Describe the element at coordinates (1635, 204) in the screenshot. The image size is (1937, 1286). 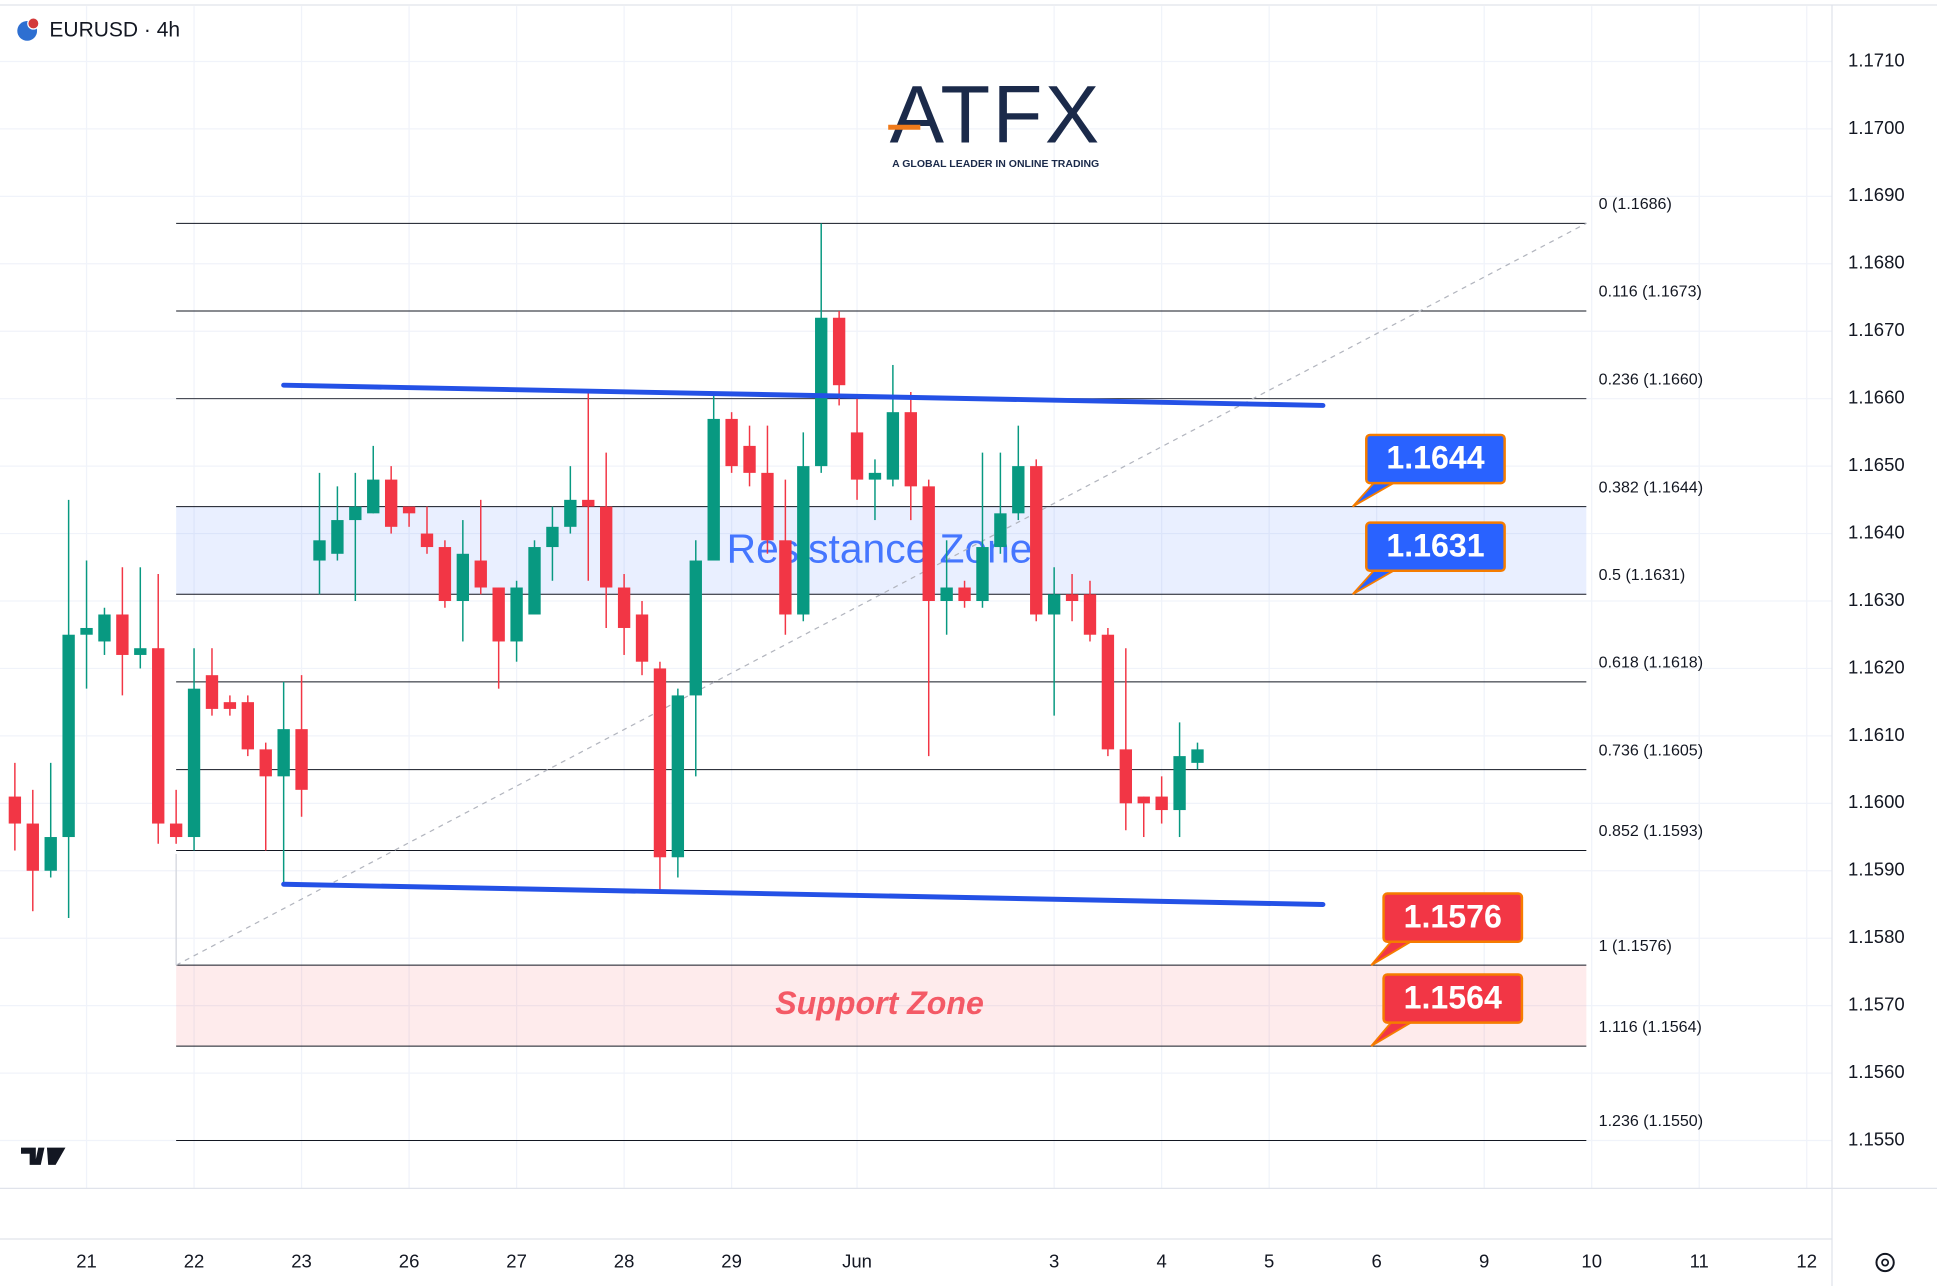
I see `fib-level-label: 0 (1.1686)` at that location.